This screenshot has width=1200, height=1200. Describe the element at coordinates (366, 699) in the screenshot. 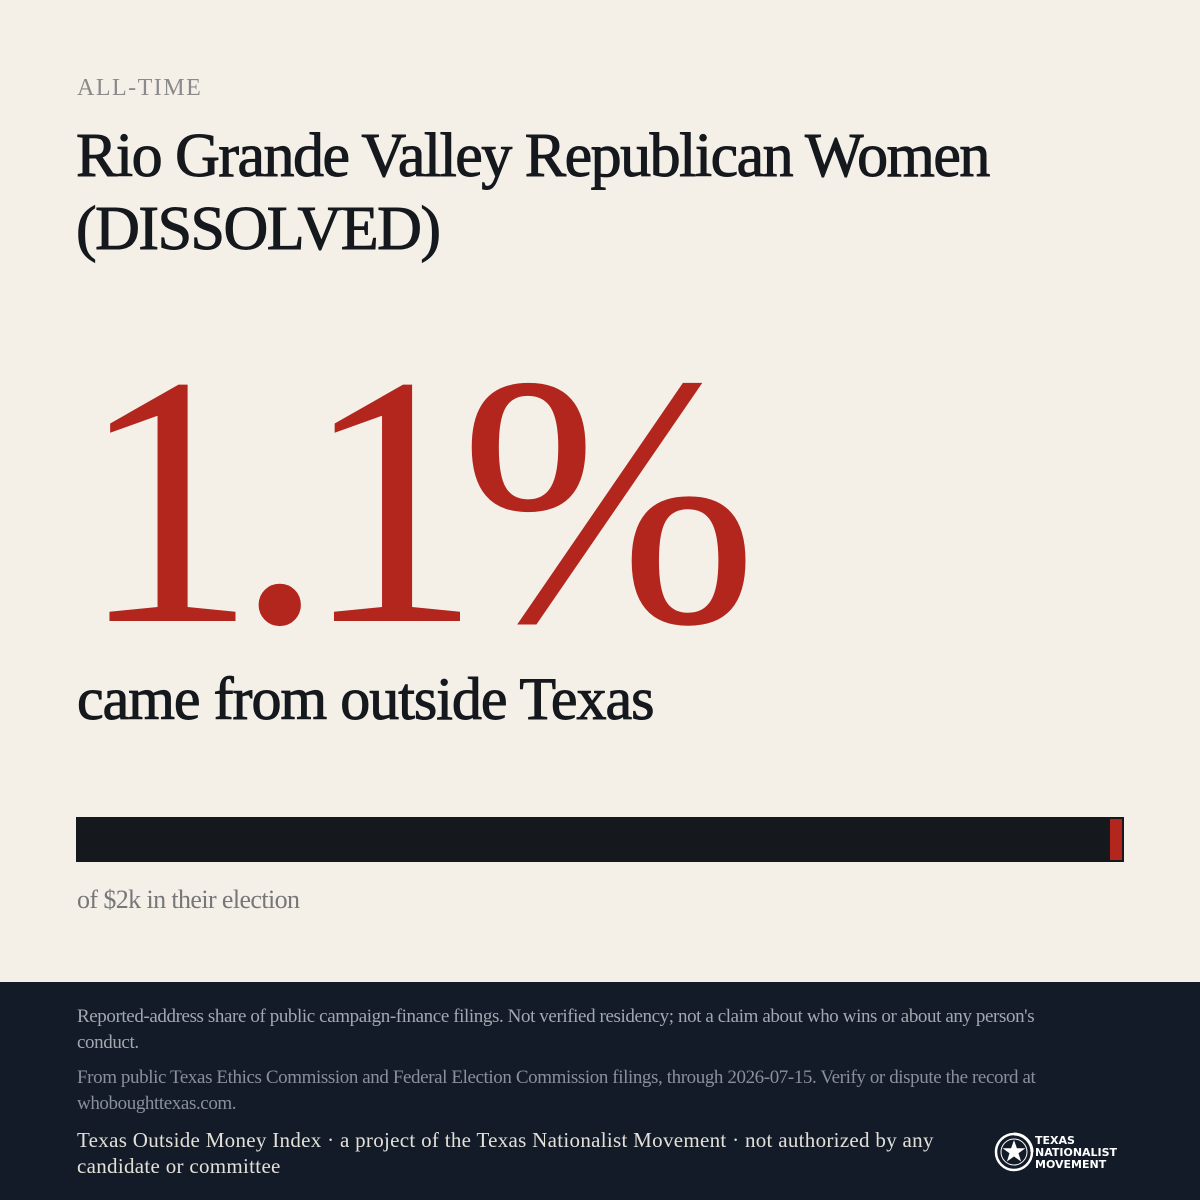

I see `stat-caption: came from outside Texas` at that location.